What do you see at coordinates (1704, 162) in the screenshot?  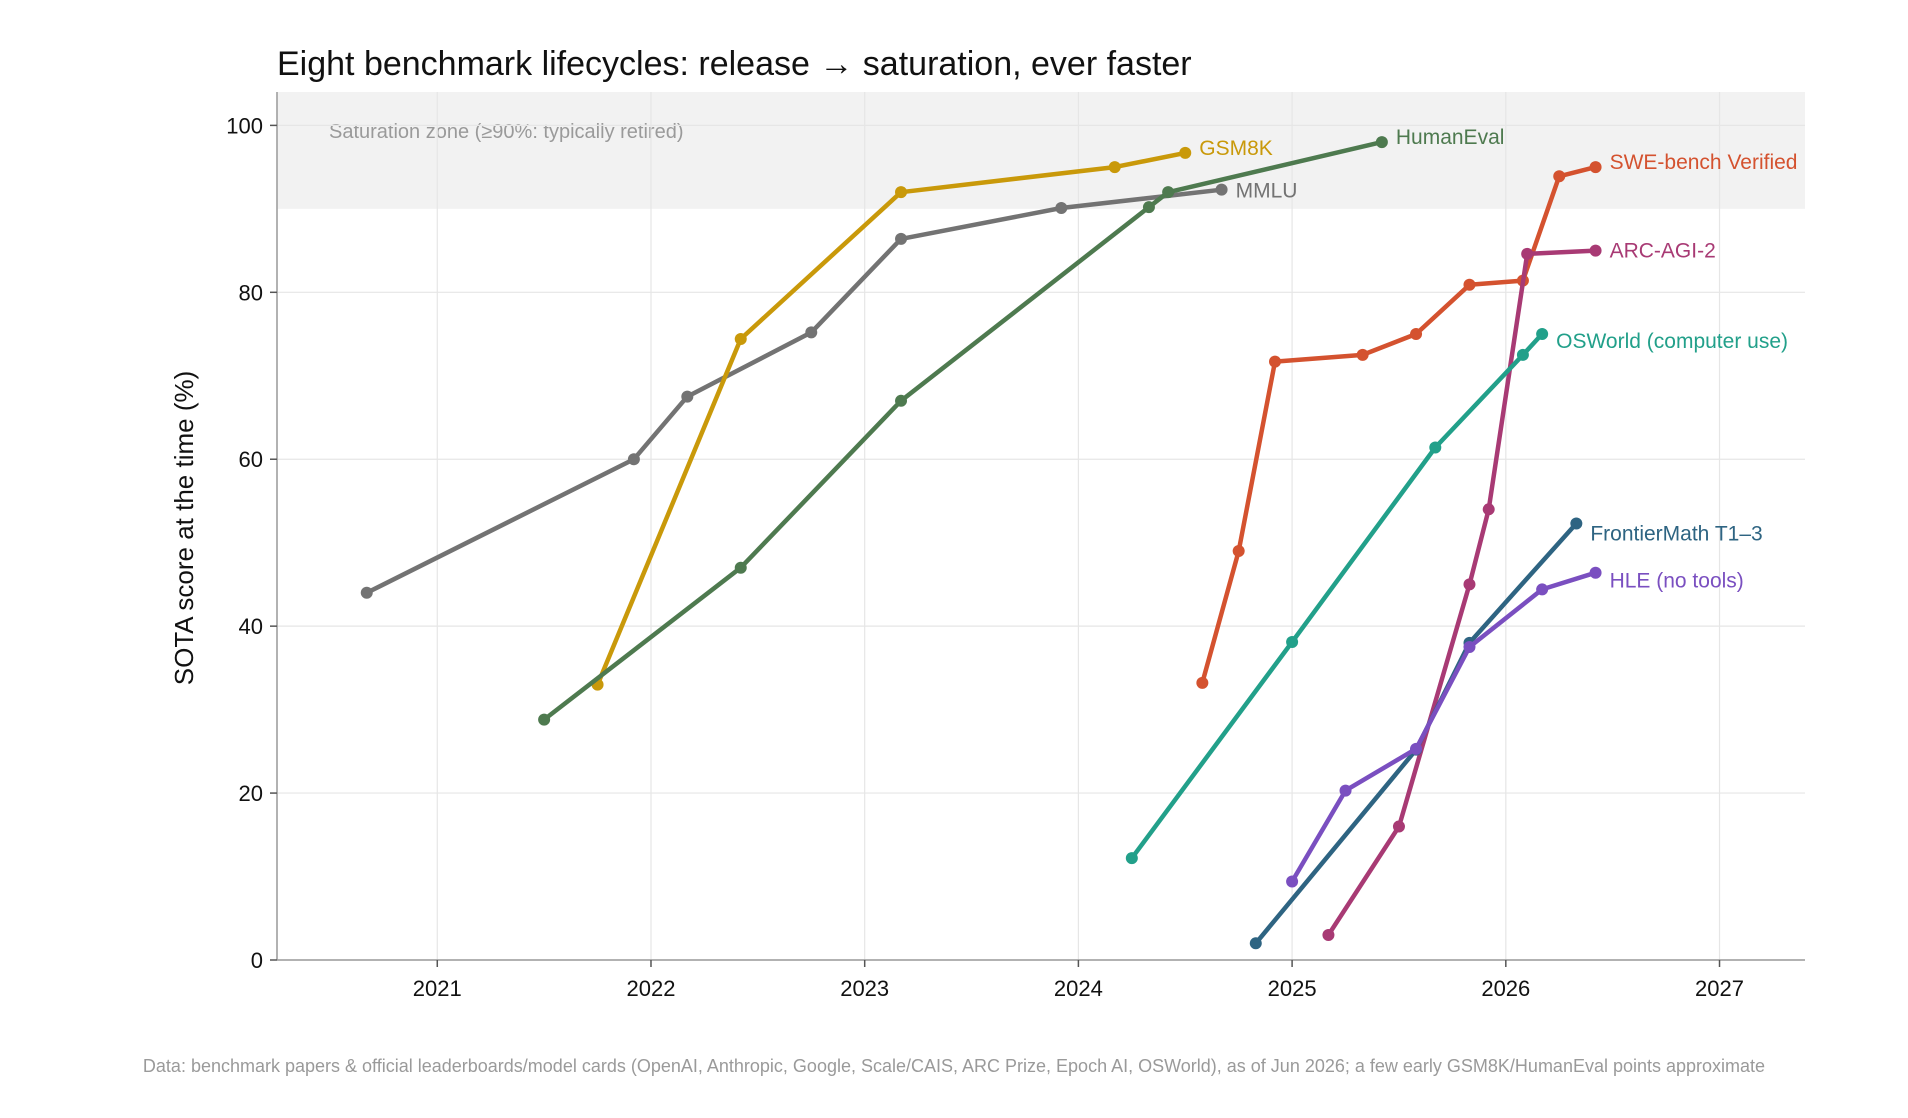 I see `series-label: SWE-bench Verified` at bounding box center [1704, 162].